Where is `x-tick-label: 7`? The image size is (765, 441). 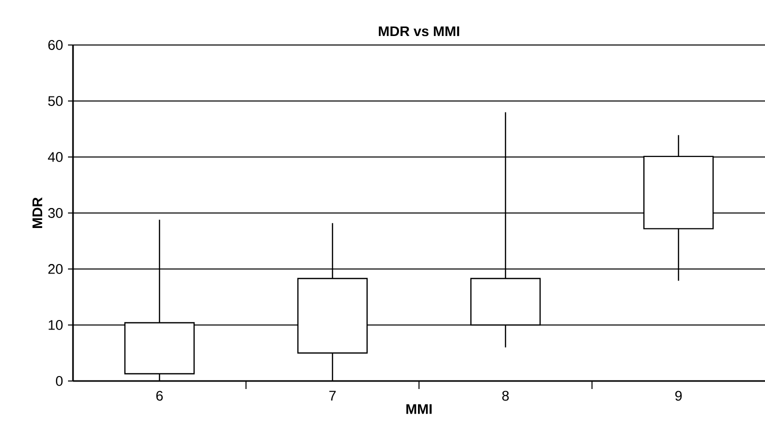
x-tick-label: 7 is located at coordinates (332, 395).